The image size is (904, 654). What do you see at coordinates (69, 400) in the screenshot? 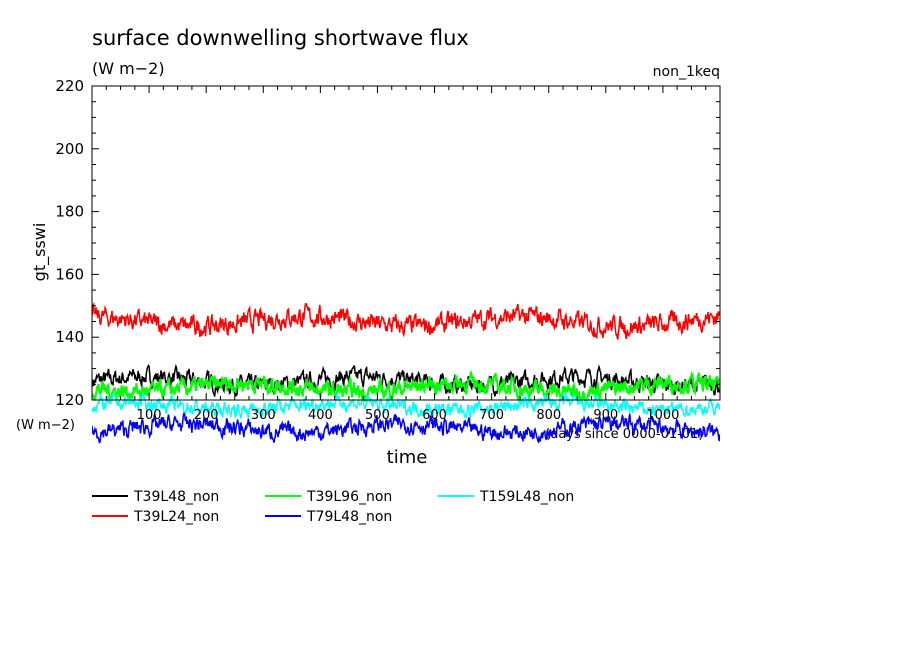
I see `y-tick-label: 120` at bounding box center [69, 400].